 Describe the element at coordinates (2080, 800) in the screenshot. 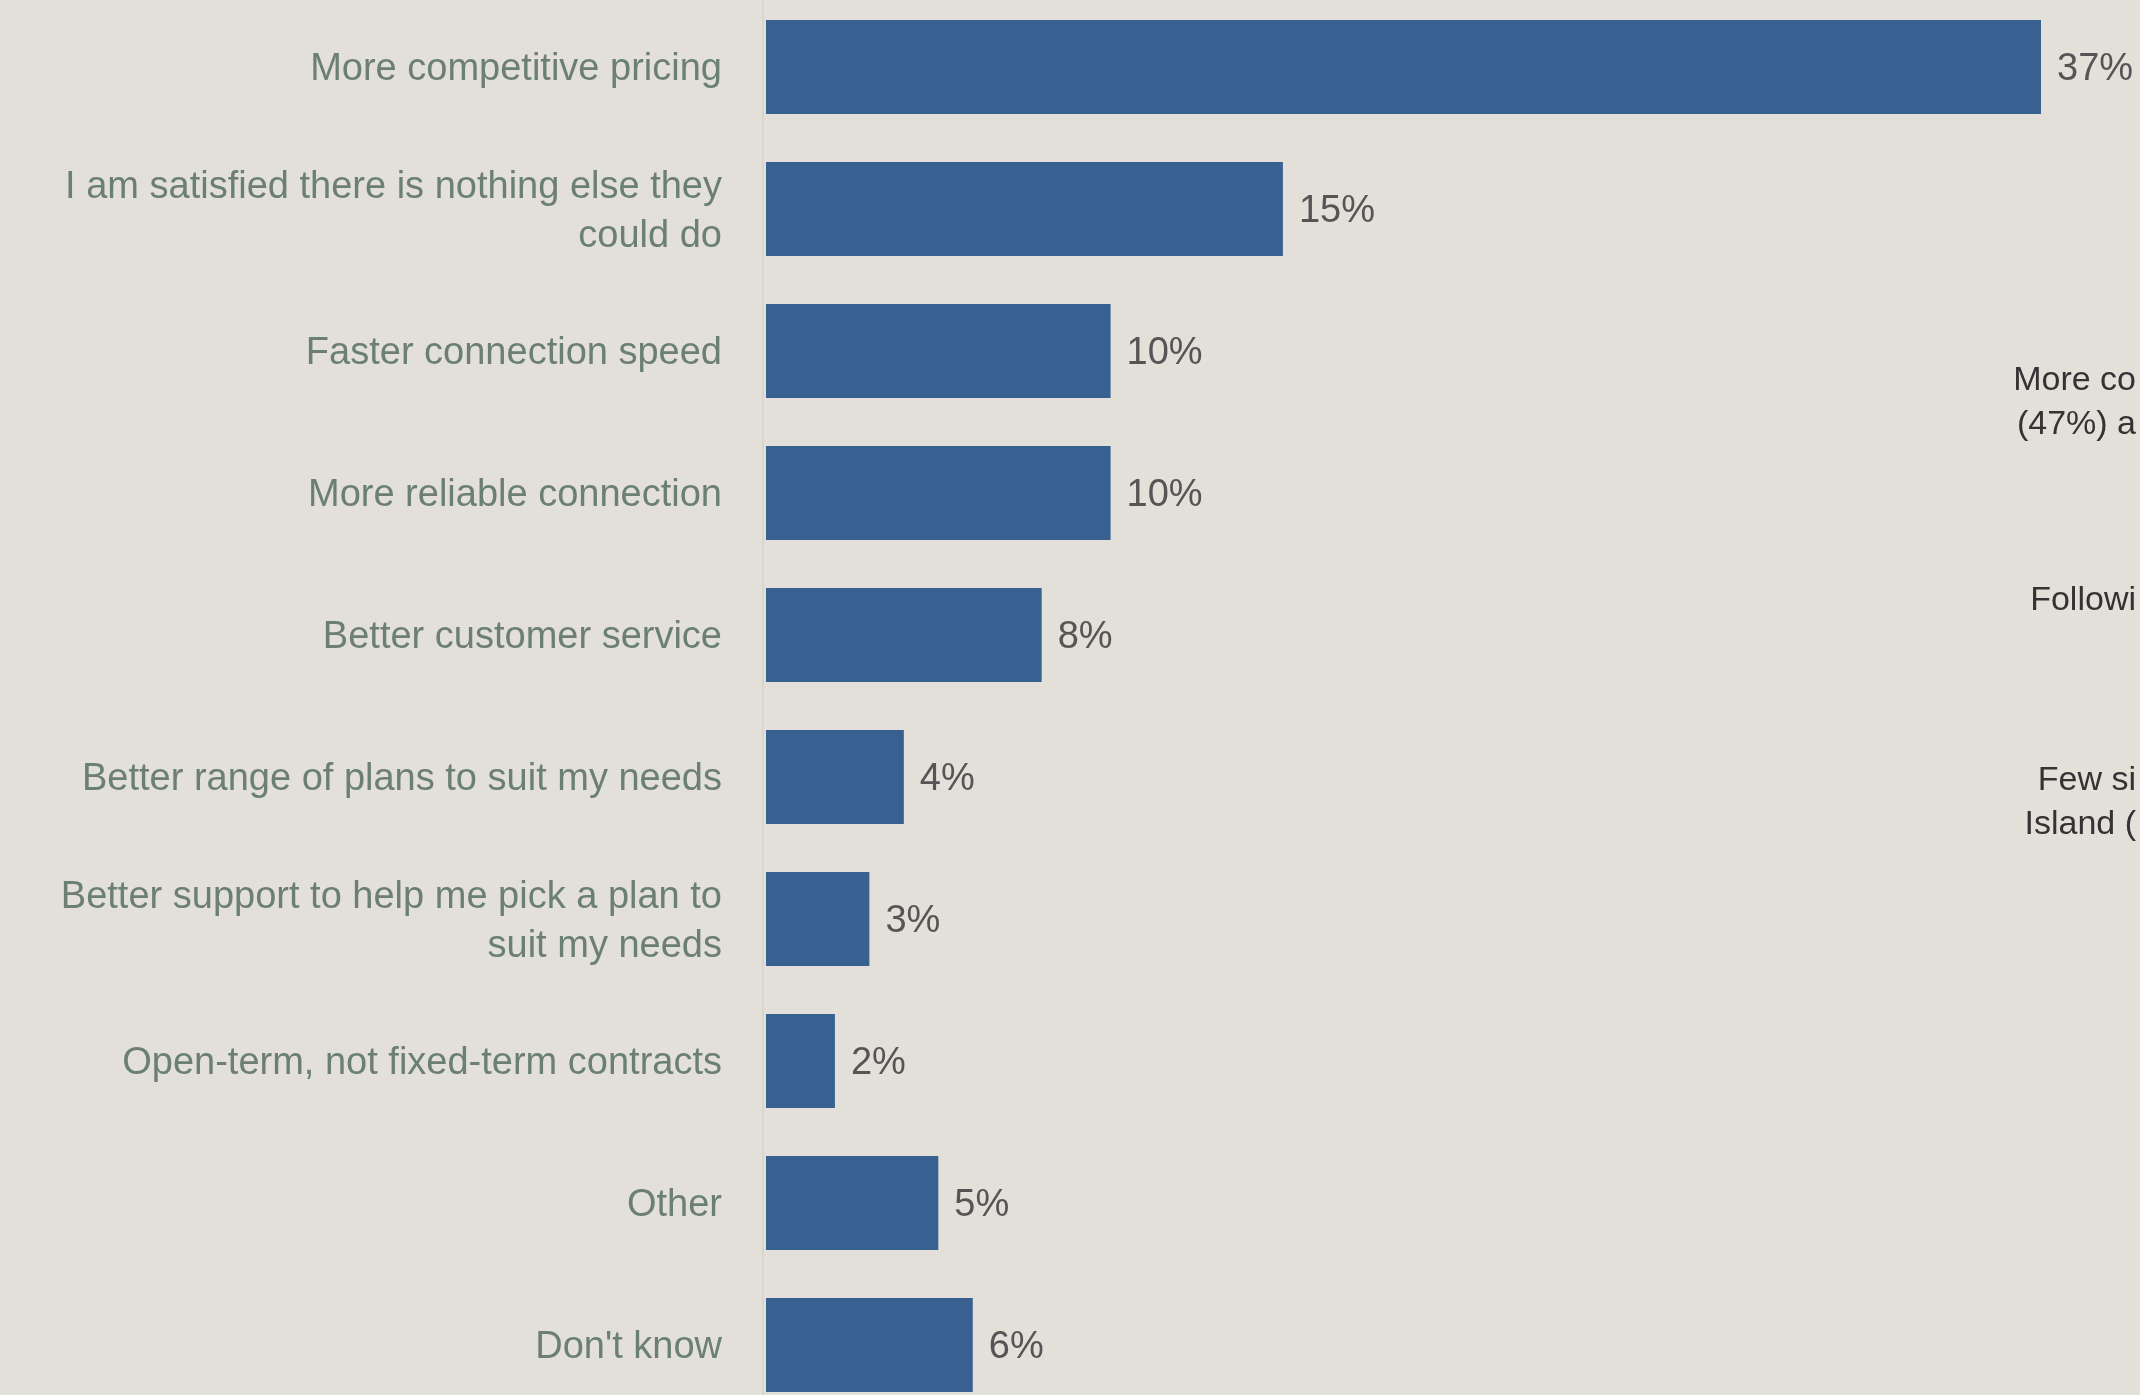

I see `annotation: Few si Island (` at that location.